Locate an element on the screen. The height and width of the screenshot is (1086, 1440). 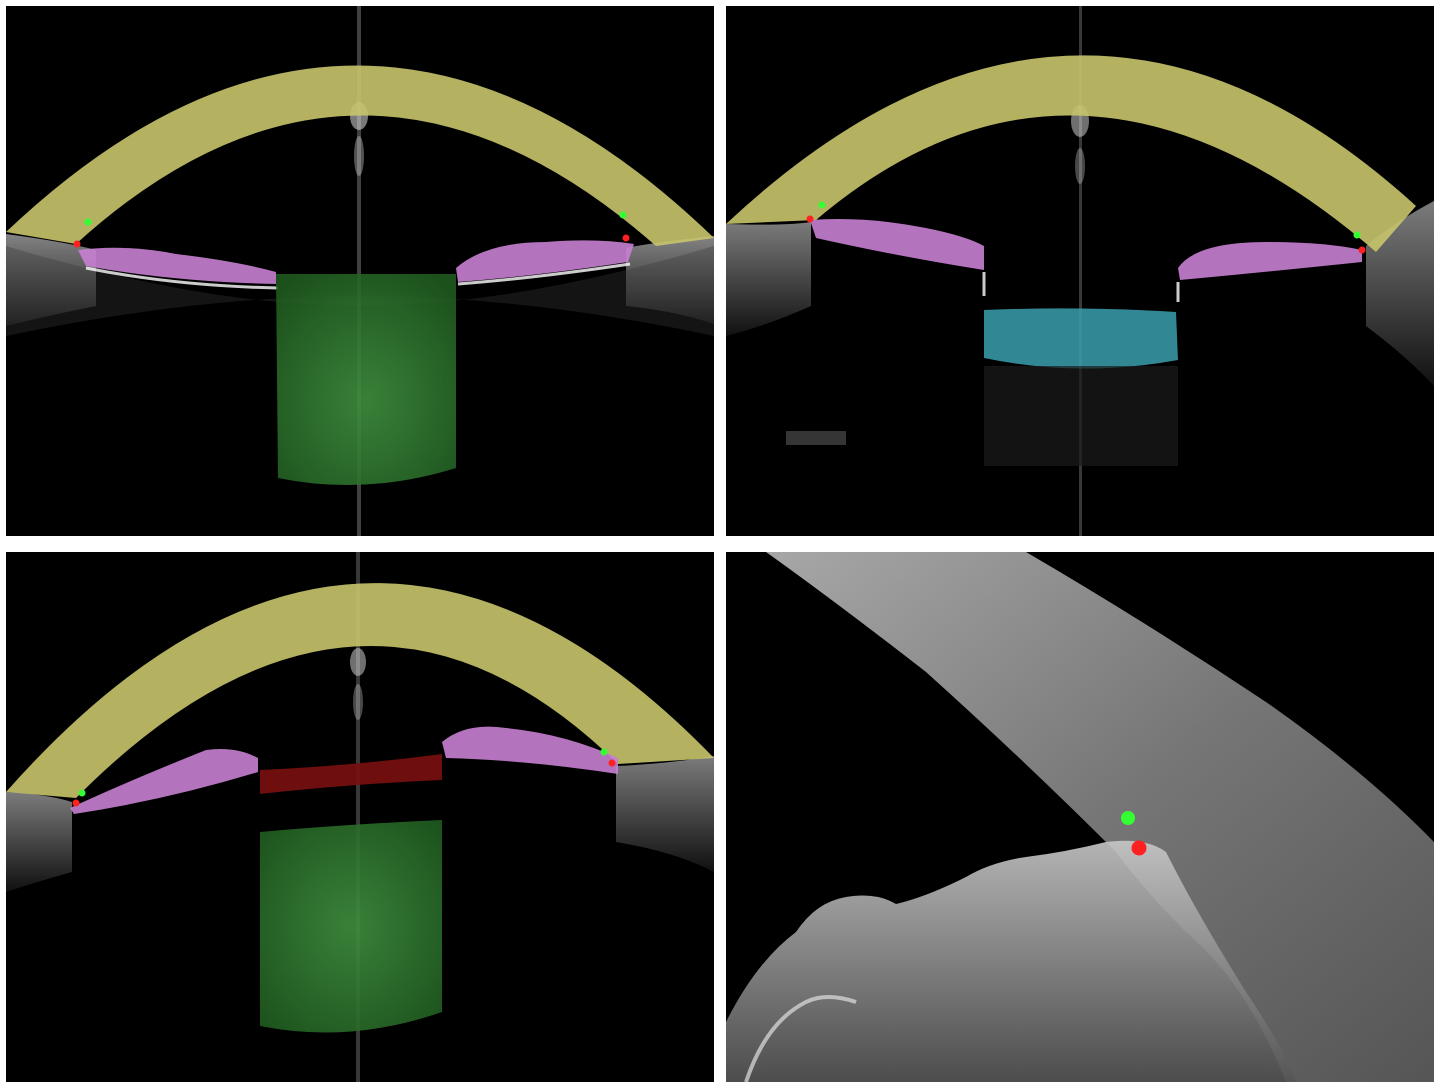
landmark-red is located at coordinates (1139, 848).